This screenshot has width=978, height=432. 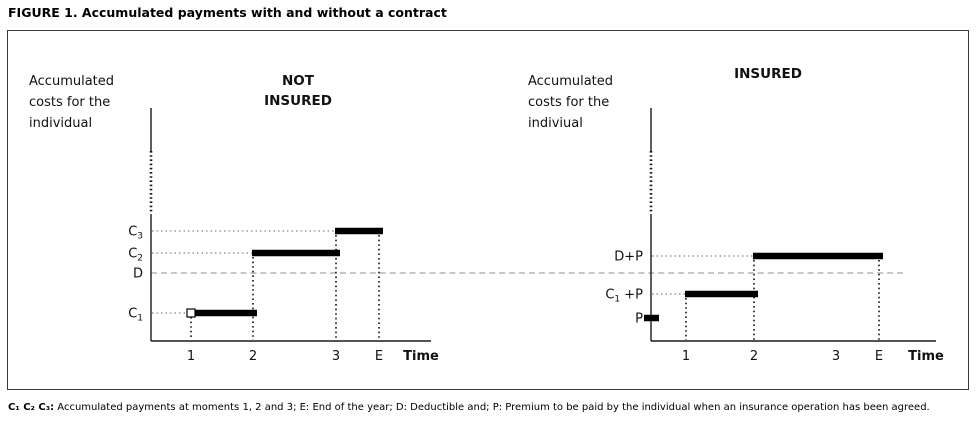 I want to click on y-axis-value-label: C1, so click(x=135, y=315).